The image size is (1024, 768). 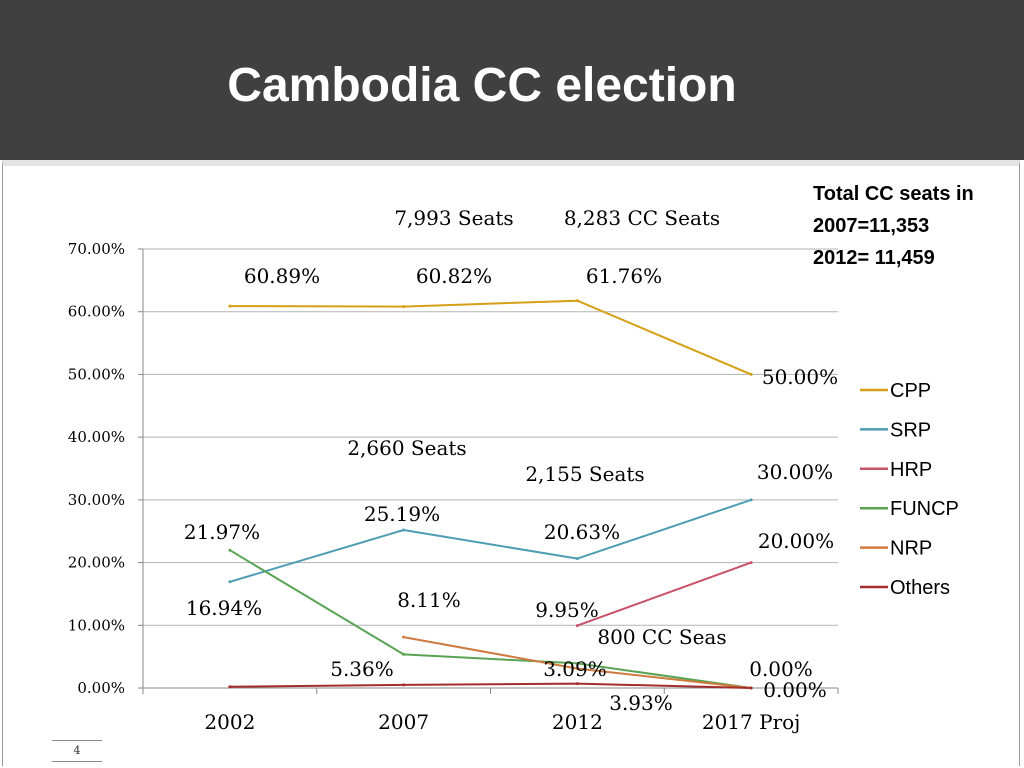 I want to click on y-tick-label: 60.00%, so click(x=96, y=312).